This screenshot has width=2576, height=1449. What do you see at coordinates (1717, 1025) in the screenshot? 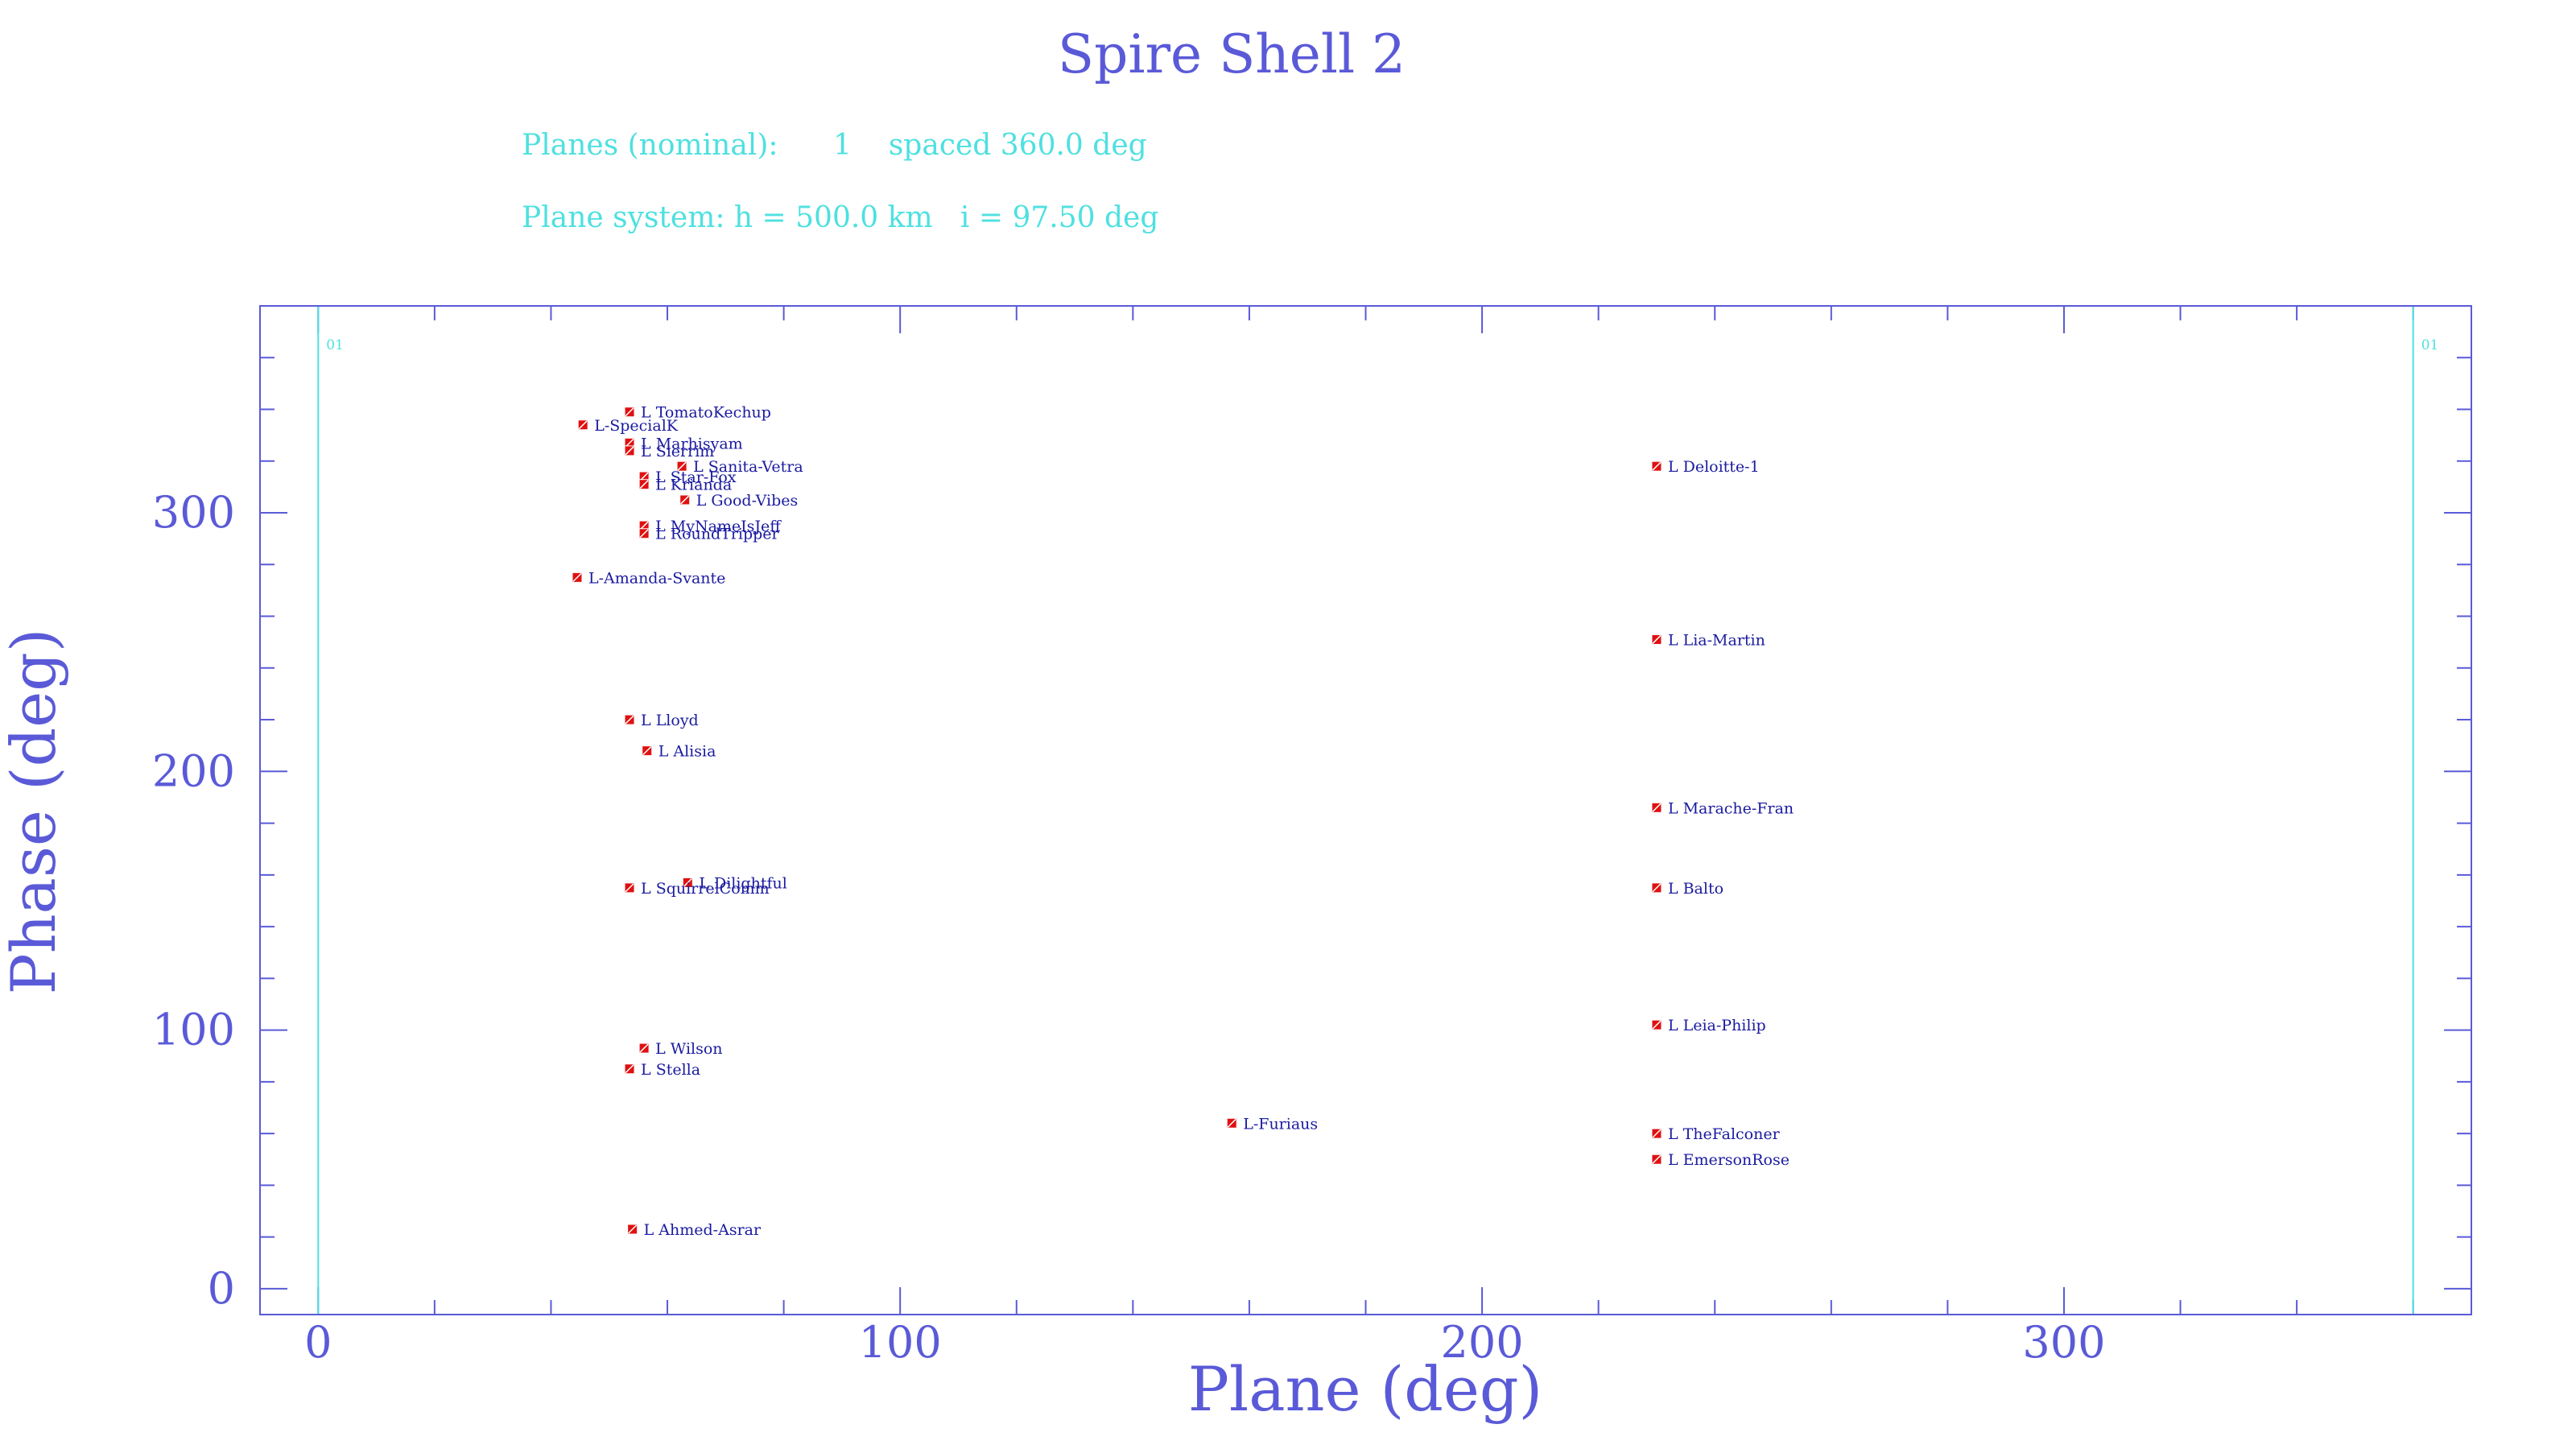
I see `data-point-label: L Leia-Philip` at bounding box center [1717, 1025].